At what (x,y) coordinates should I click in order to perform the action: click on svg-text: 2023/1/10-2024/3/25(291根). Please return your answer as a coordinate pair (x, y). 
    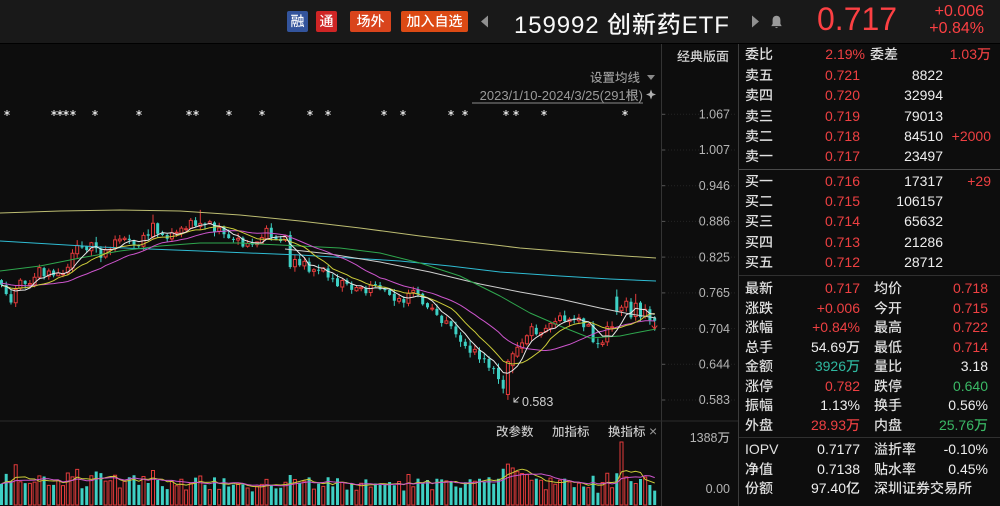
    Looking at the image, I should click on (561, 95).